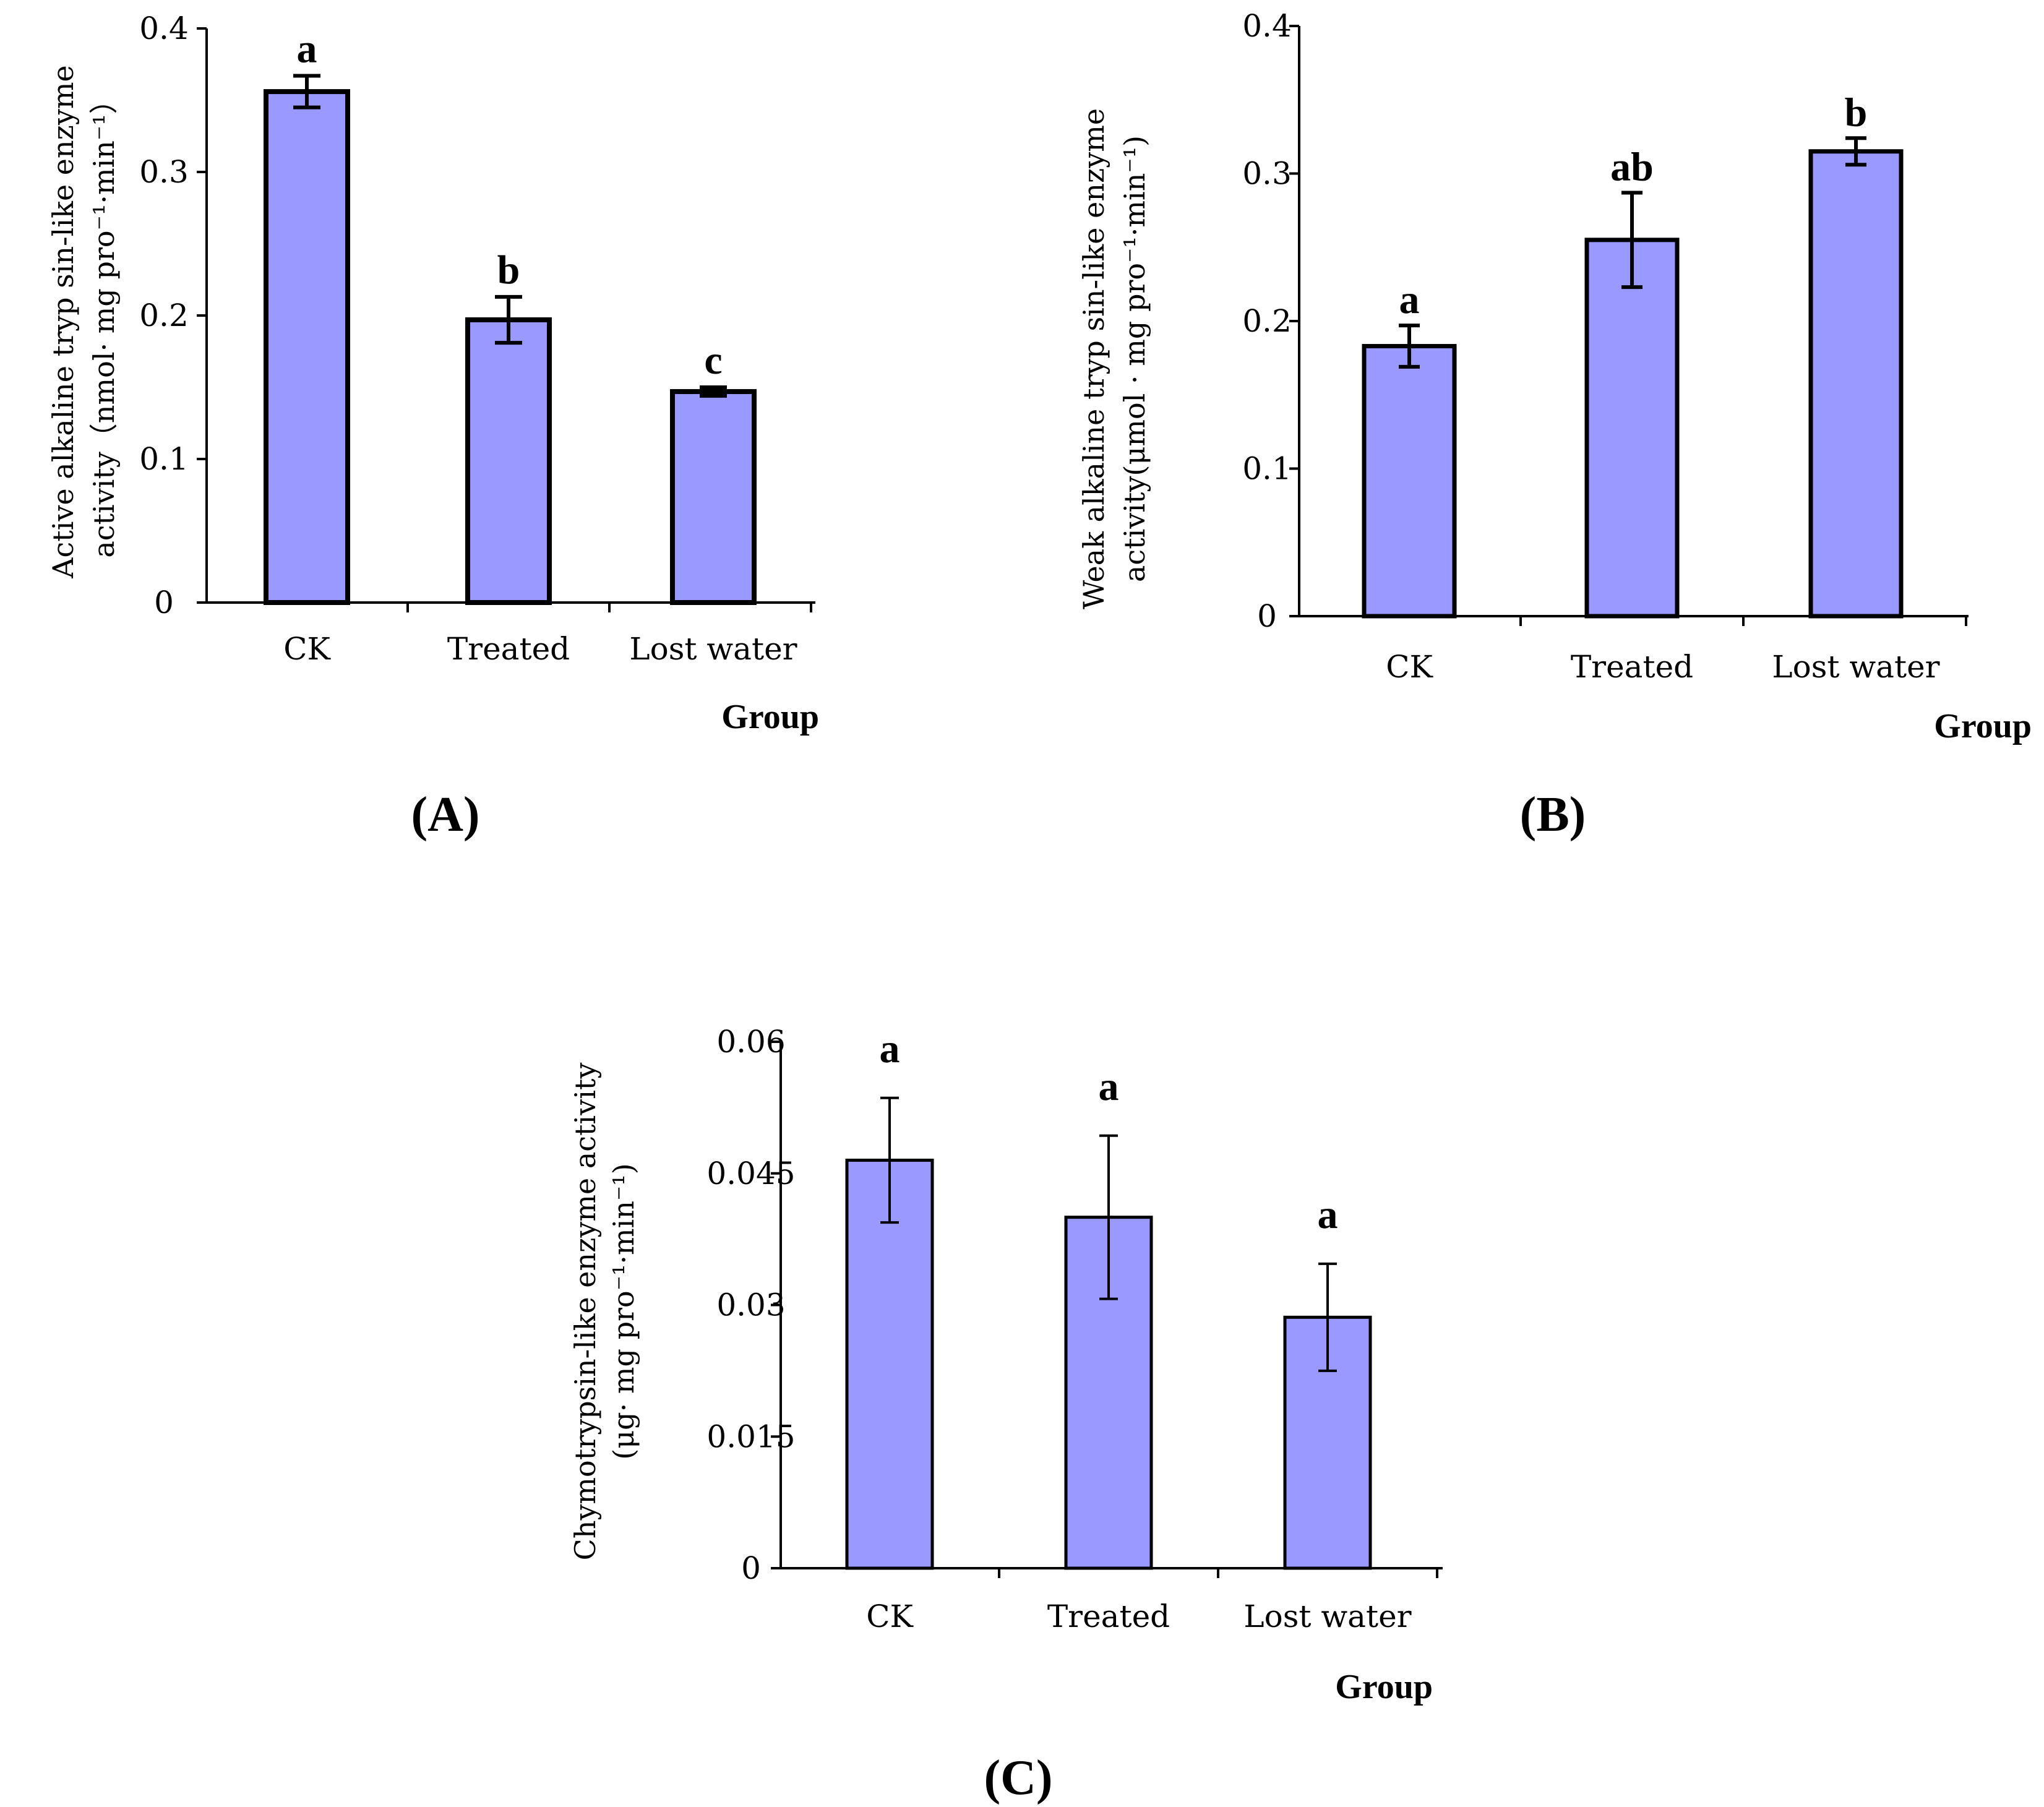 This screenshot has height=1807, width=2044. I want to click on y-tick-label: 0.06, so click(750, 1042).